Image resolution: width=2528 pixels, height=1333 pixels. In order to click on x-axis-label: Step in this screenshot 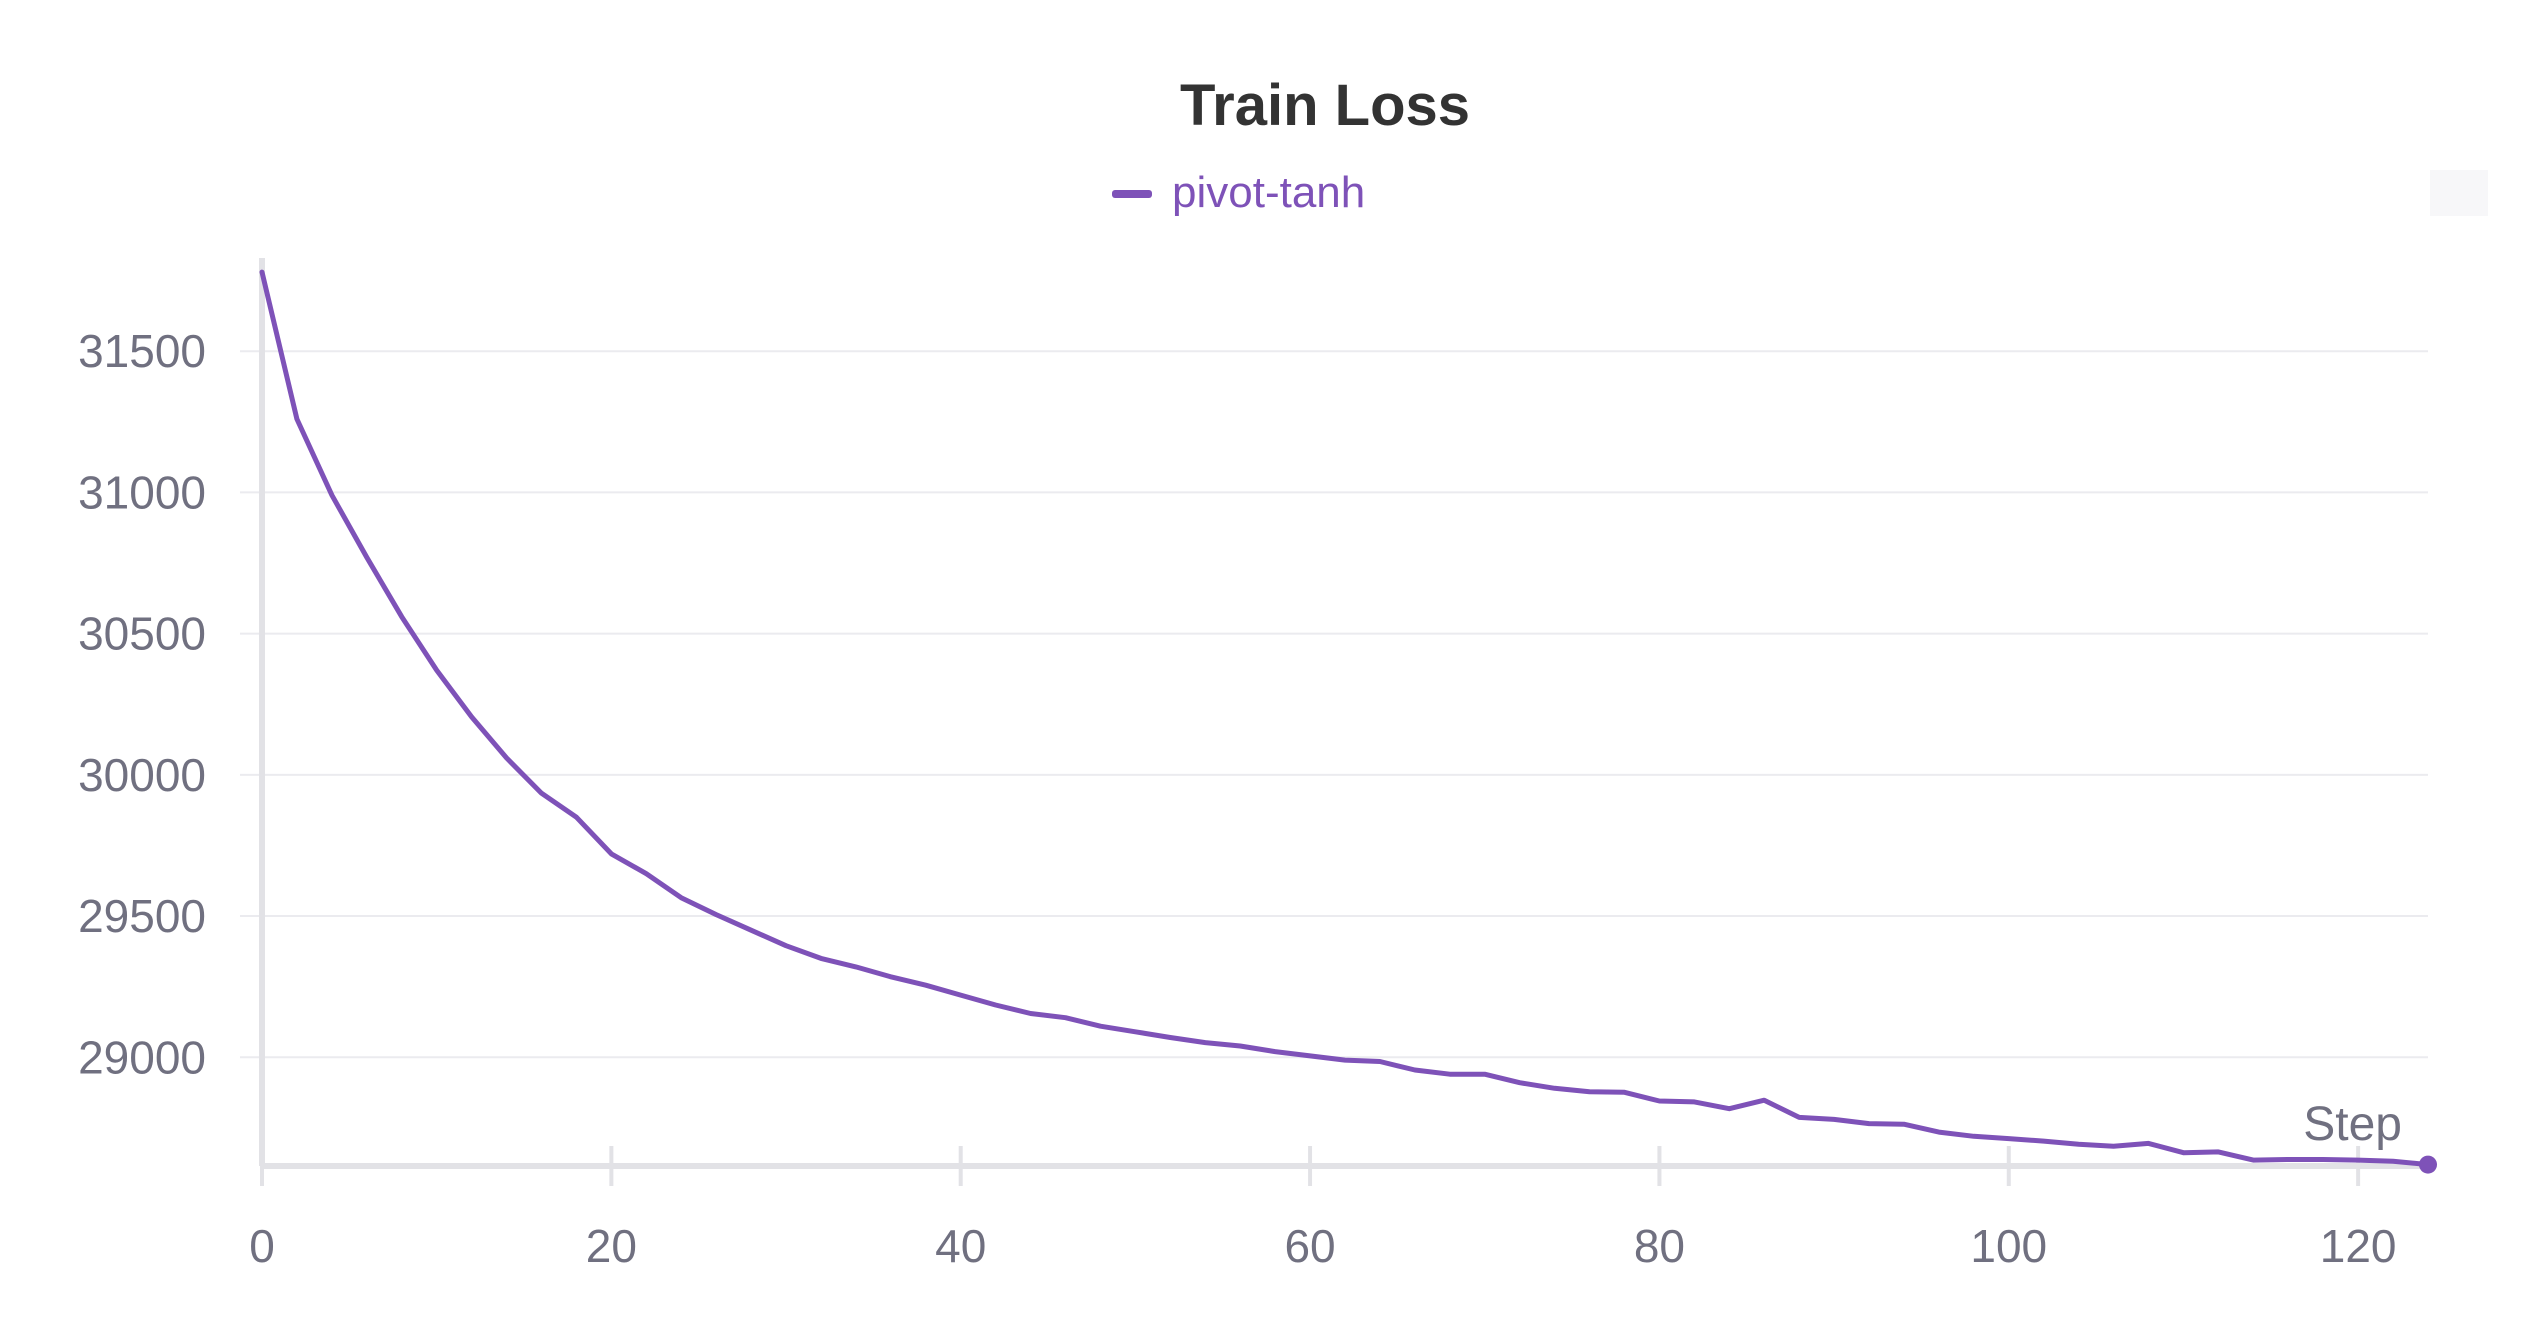, I will do `click(2352, 1124)`.